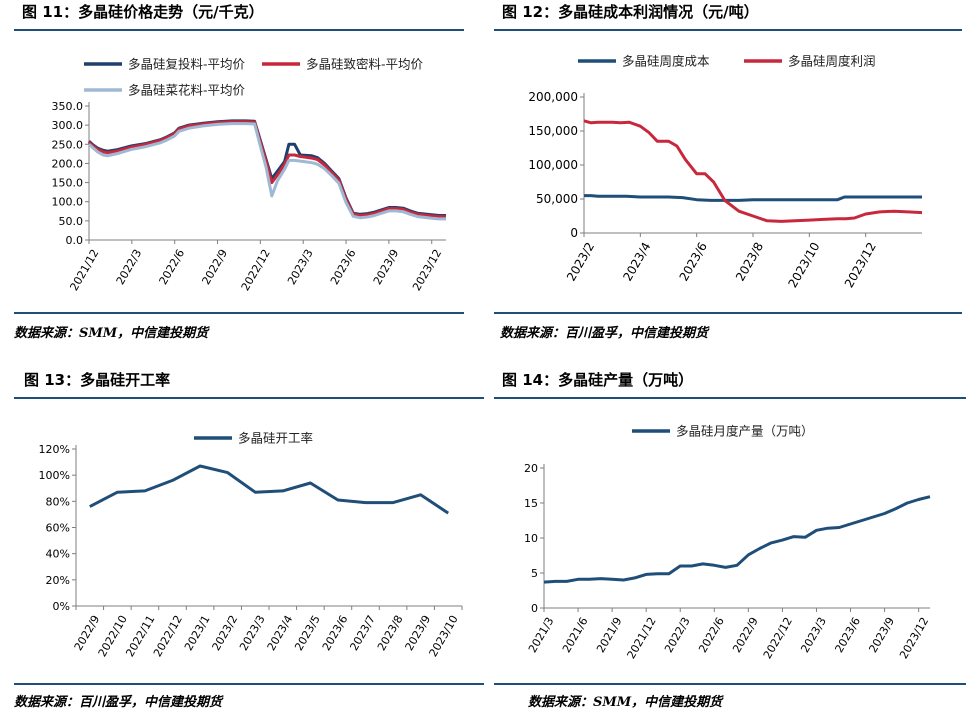 Image resolution: width=975 pixels, height=715 pixels. What do you see at coordinates (68, 202) in the screenshot?
I see `y-tick-label: 100.0` at bounding box center [68, 202].